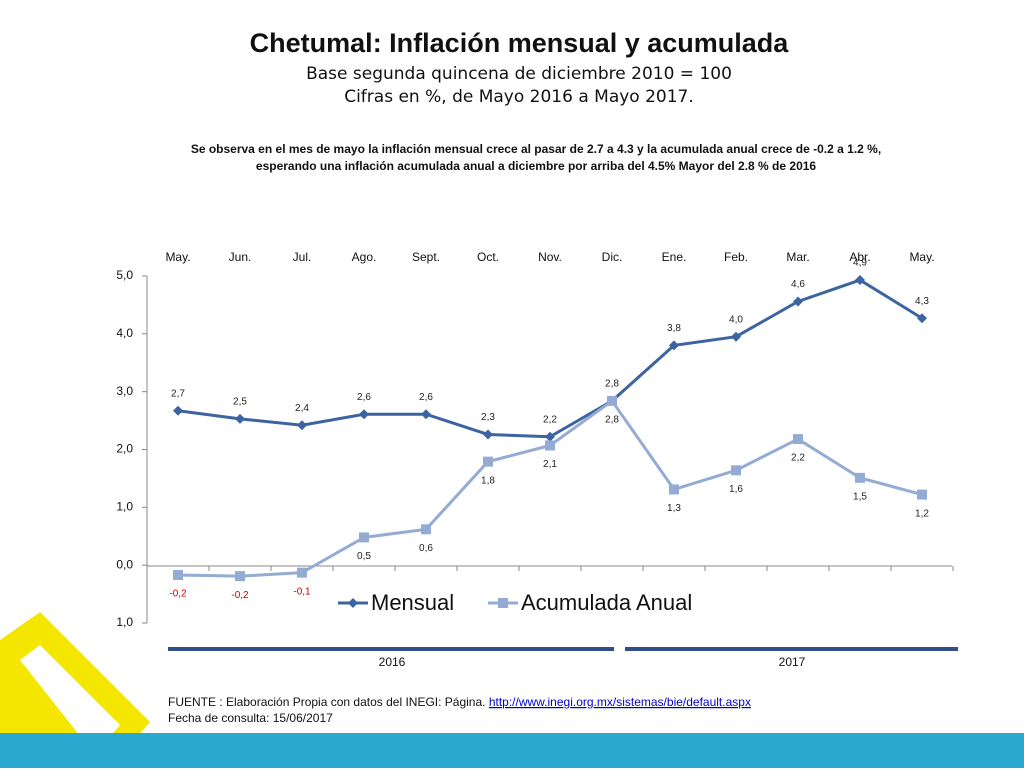 This screenshot has width=1024, height=773. Describe the element at coordinates (364, 556) in the screenshot. I see `data-label: 0,5` at that location.